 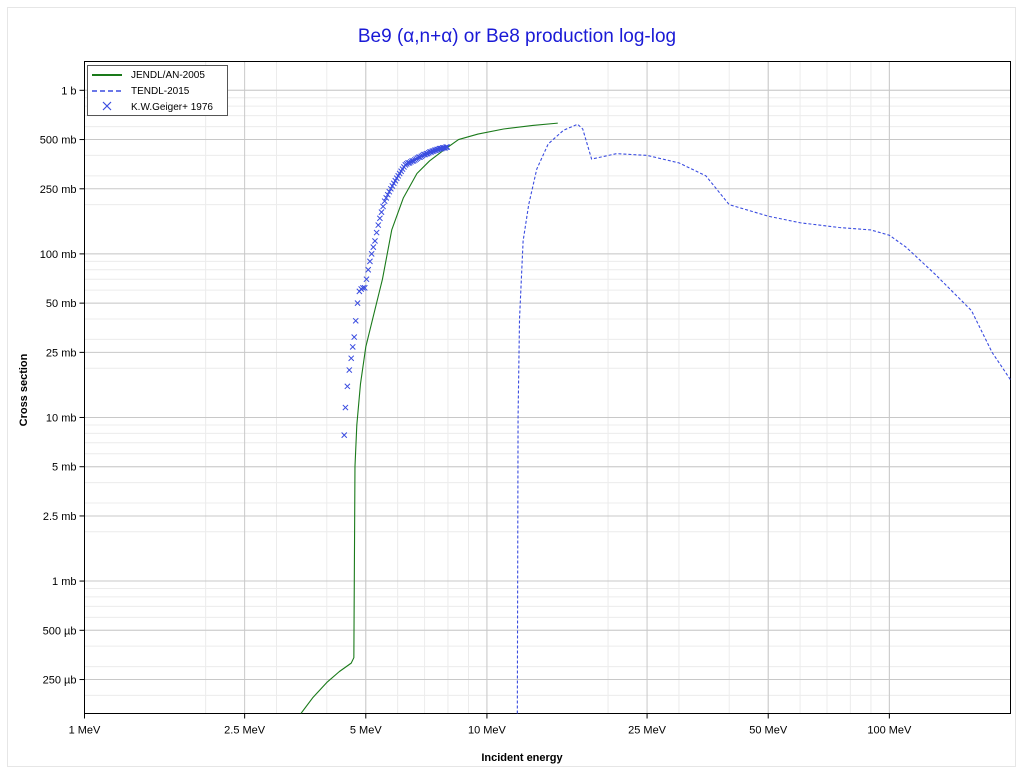 What do you see at coordinates (64, 468) in the screenshot?
I see `y-tick-label: 5 mb` at bounding box center [64, 468].